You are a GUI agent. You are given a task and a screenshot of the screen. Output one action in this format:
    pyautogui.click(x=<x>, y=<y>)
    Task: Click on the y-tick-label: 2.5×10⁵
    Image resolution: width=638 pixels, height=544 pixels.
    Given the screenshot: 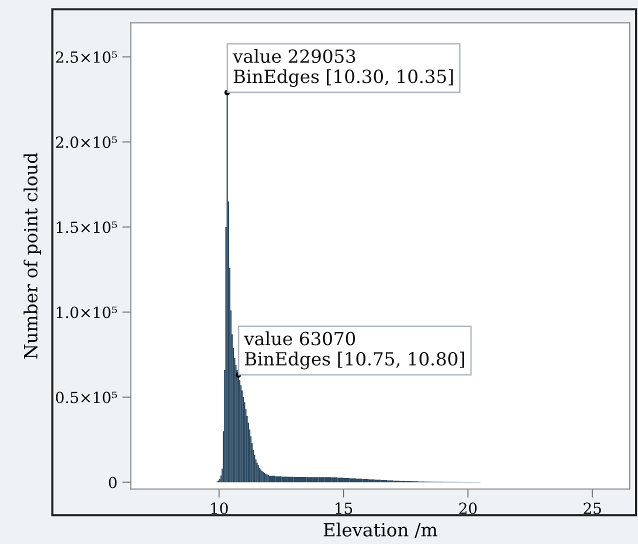 What is the action you would take?
    pyautogui.click(x=87, y=57)
    